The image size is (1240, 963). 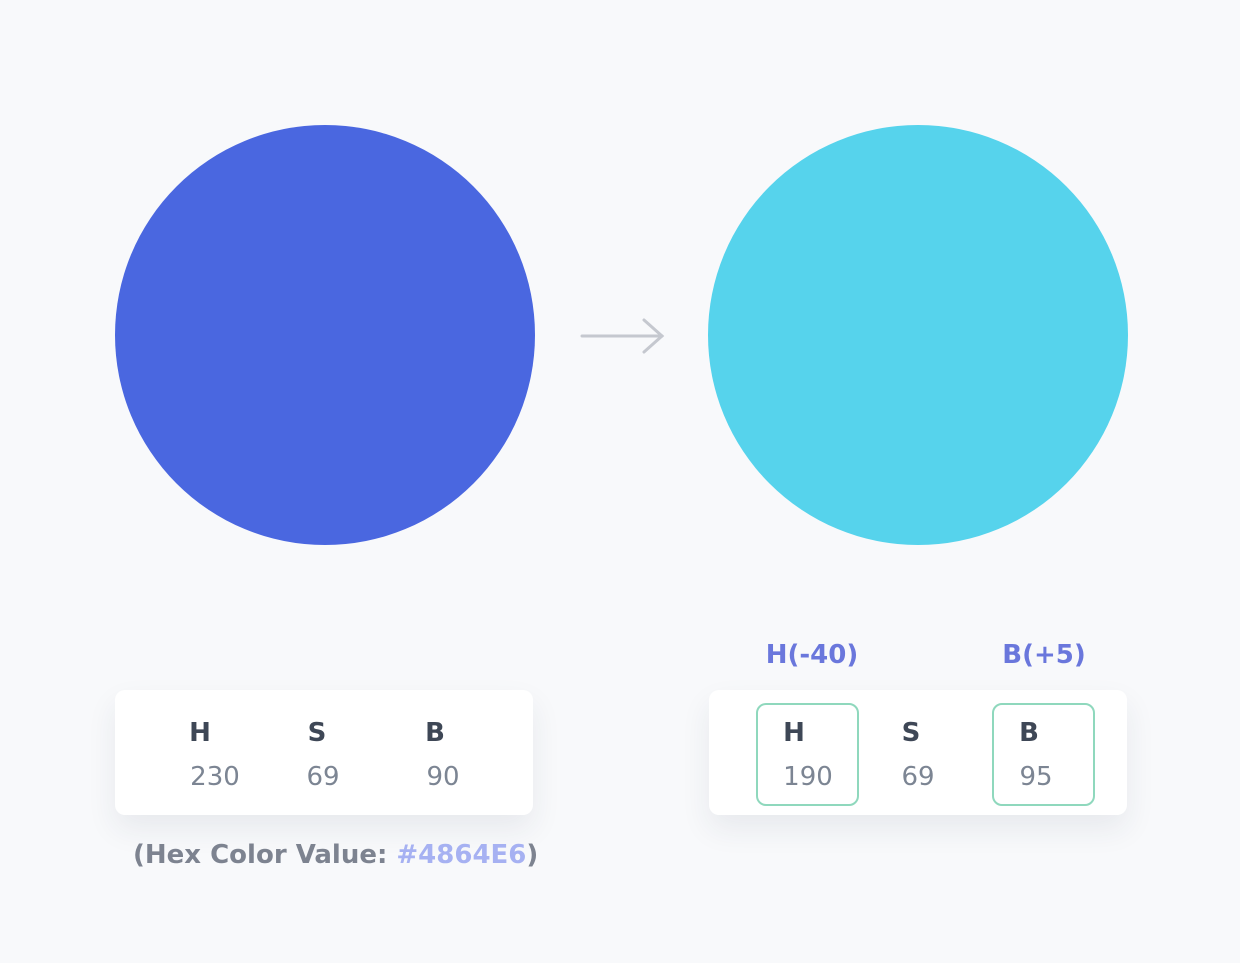 What do you see at coordinates (443, 777) in the screenshot?
I see `hsb-value: 90` at bounding box center [443, 777].